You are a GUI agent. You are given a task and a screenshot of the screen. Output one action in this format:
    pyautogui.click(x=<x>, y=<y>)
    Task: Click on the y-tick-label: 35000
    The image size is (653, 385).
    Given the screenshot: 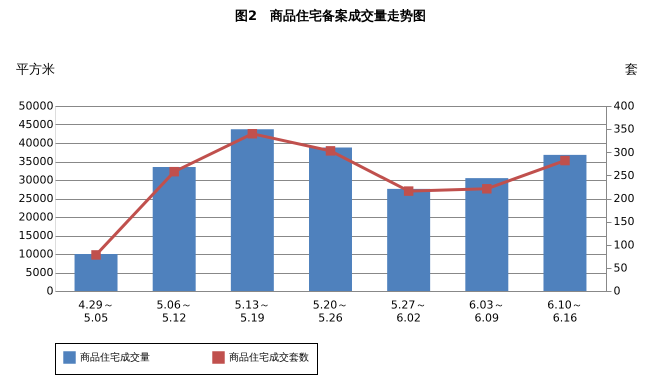 What is the action you would take?
    pyautogui.click(x=36, y=161)
    